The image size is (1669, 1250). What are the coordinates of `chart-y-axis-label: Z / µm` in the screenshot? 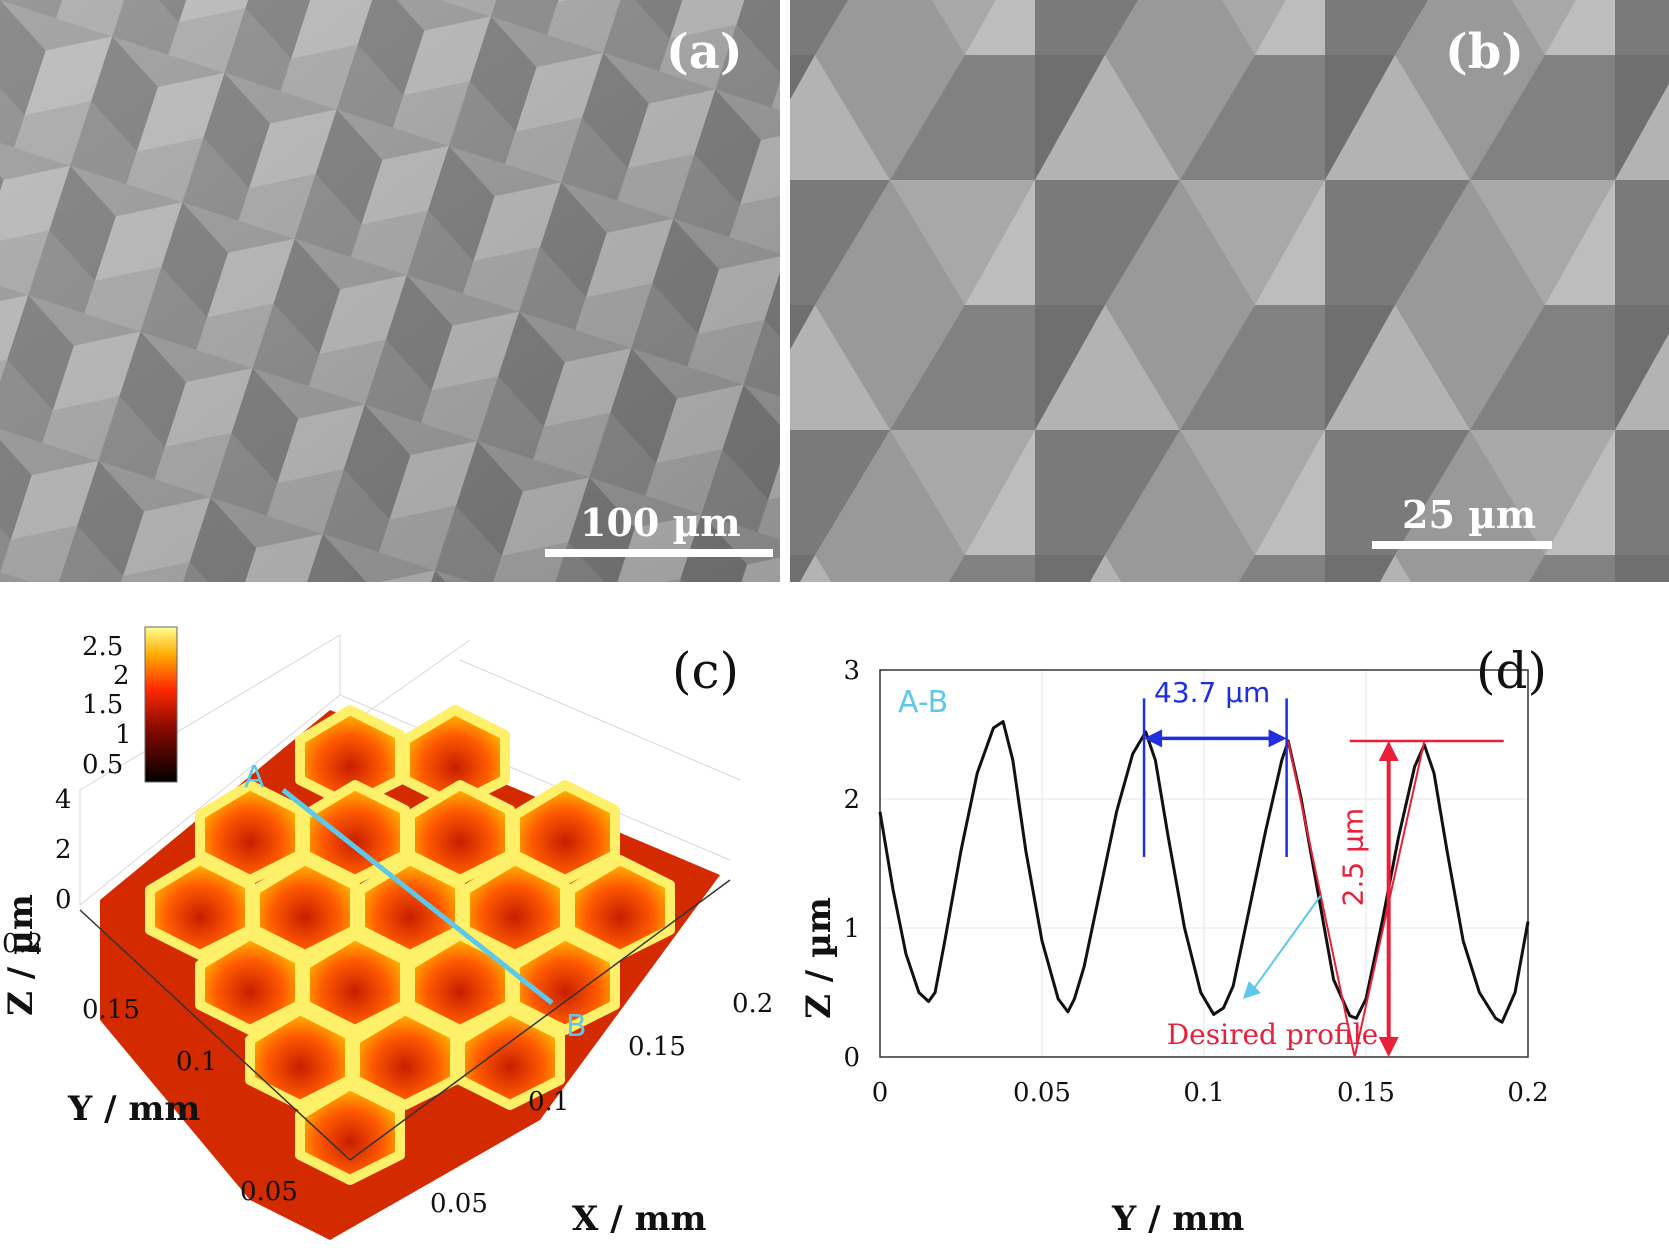 It's located at (819, 958).